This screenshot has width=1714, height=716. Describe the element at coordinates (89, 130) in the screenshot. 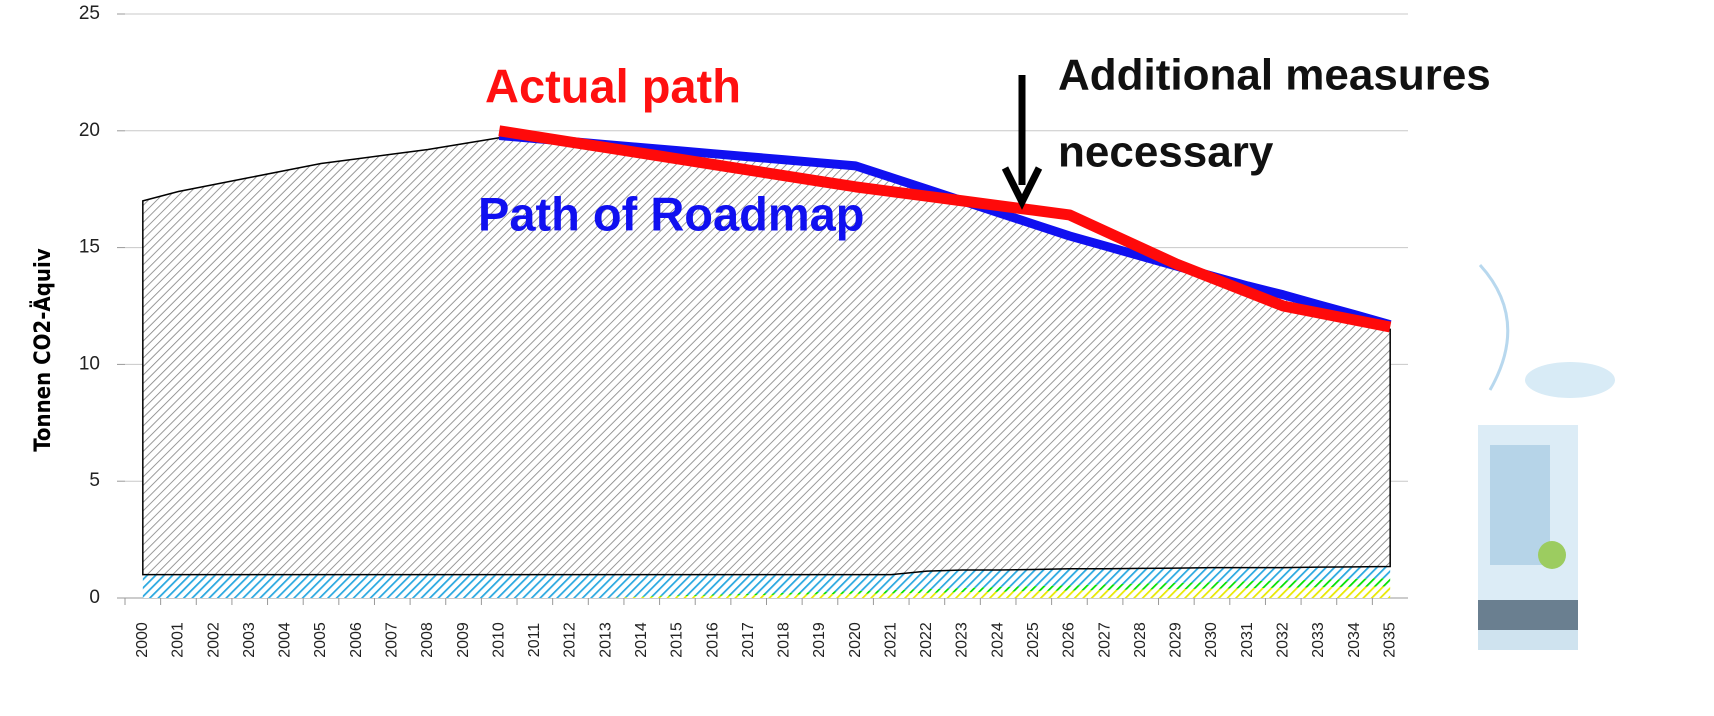

I see `y-tick-label: 20` at that location.